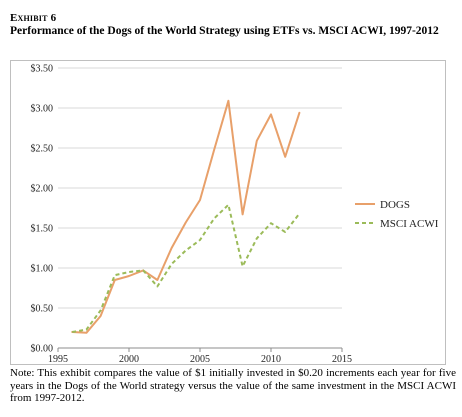  Describe the element at coordinates (33, 18) in the screenshot. I see `exhibit-label: Exhibit 6` at that location.